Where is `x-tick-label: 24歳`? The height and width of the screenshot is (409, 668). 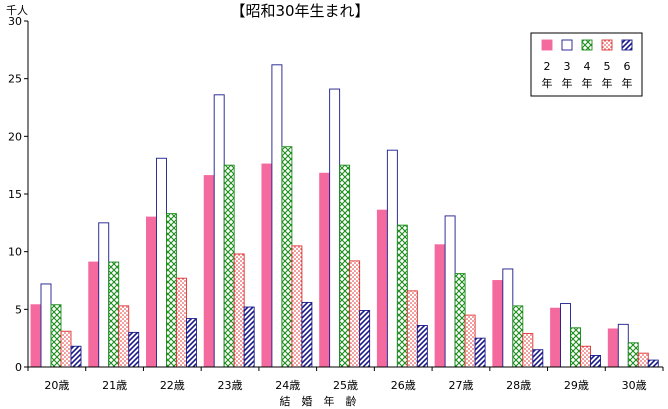 x-tick-label: 24歳 is located at coordinates (287, 385).